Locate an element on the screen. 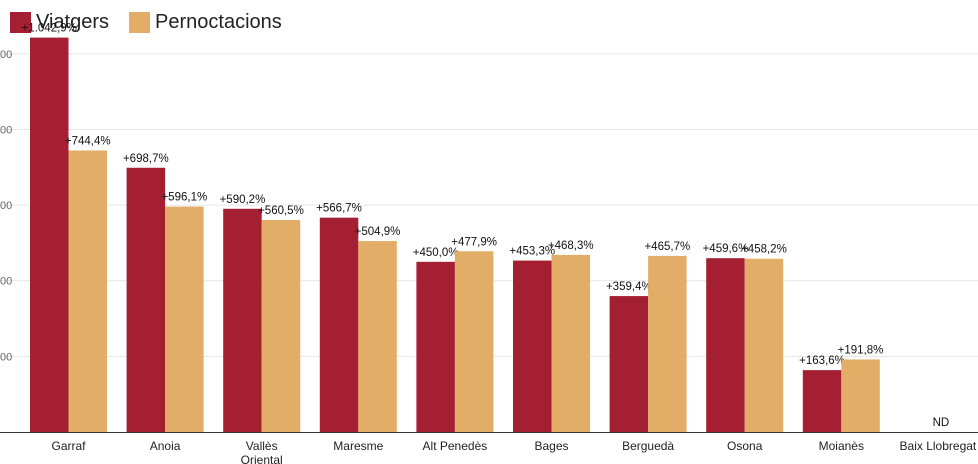 Image resolution: width=978 pixels, height=464 pixels. data-label: +465,7% is located at coordinates (667, 247).